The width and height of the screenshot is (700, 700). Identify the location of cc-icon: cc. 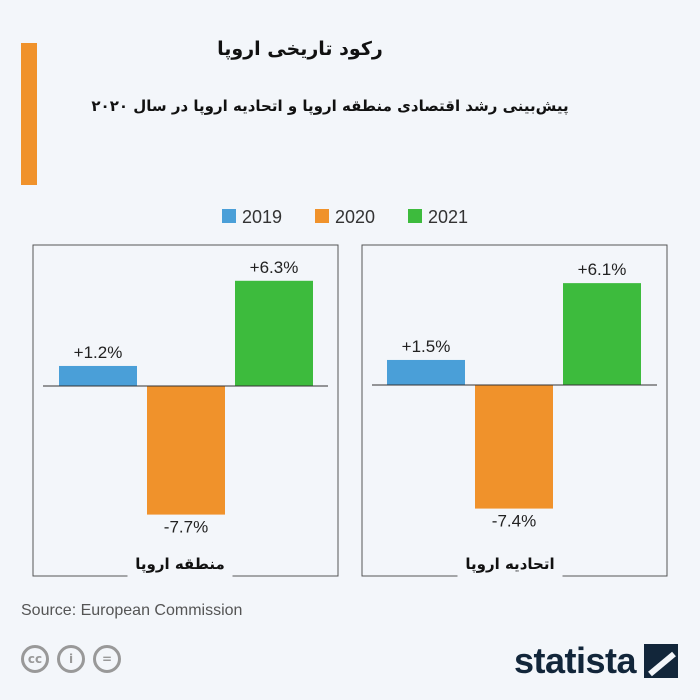
(35, 659).